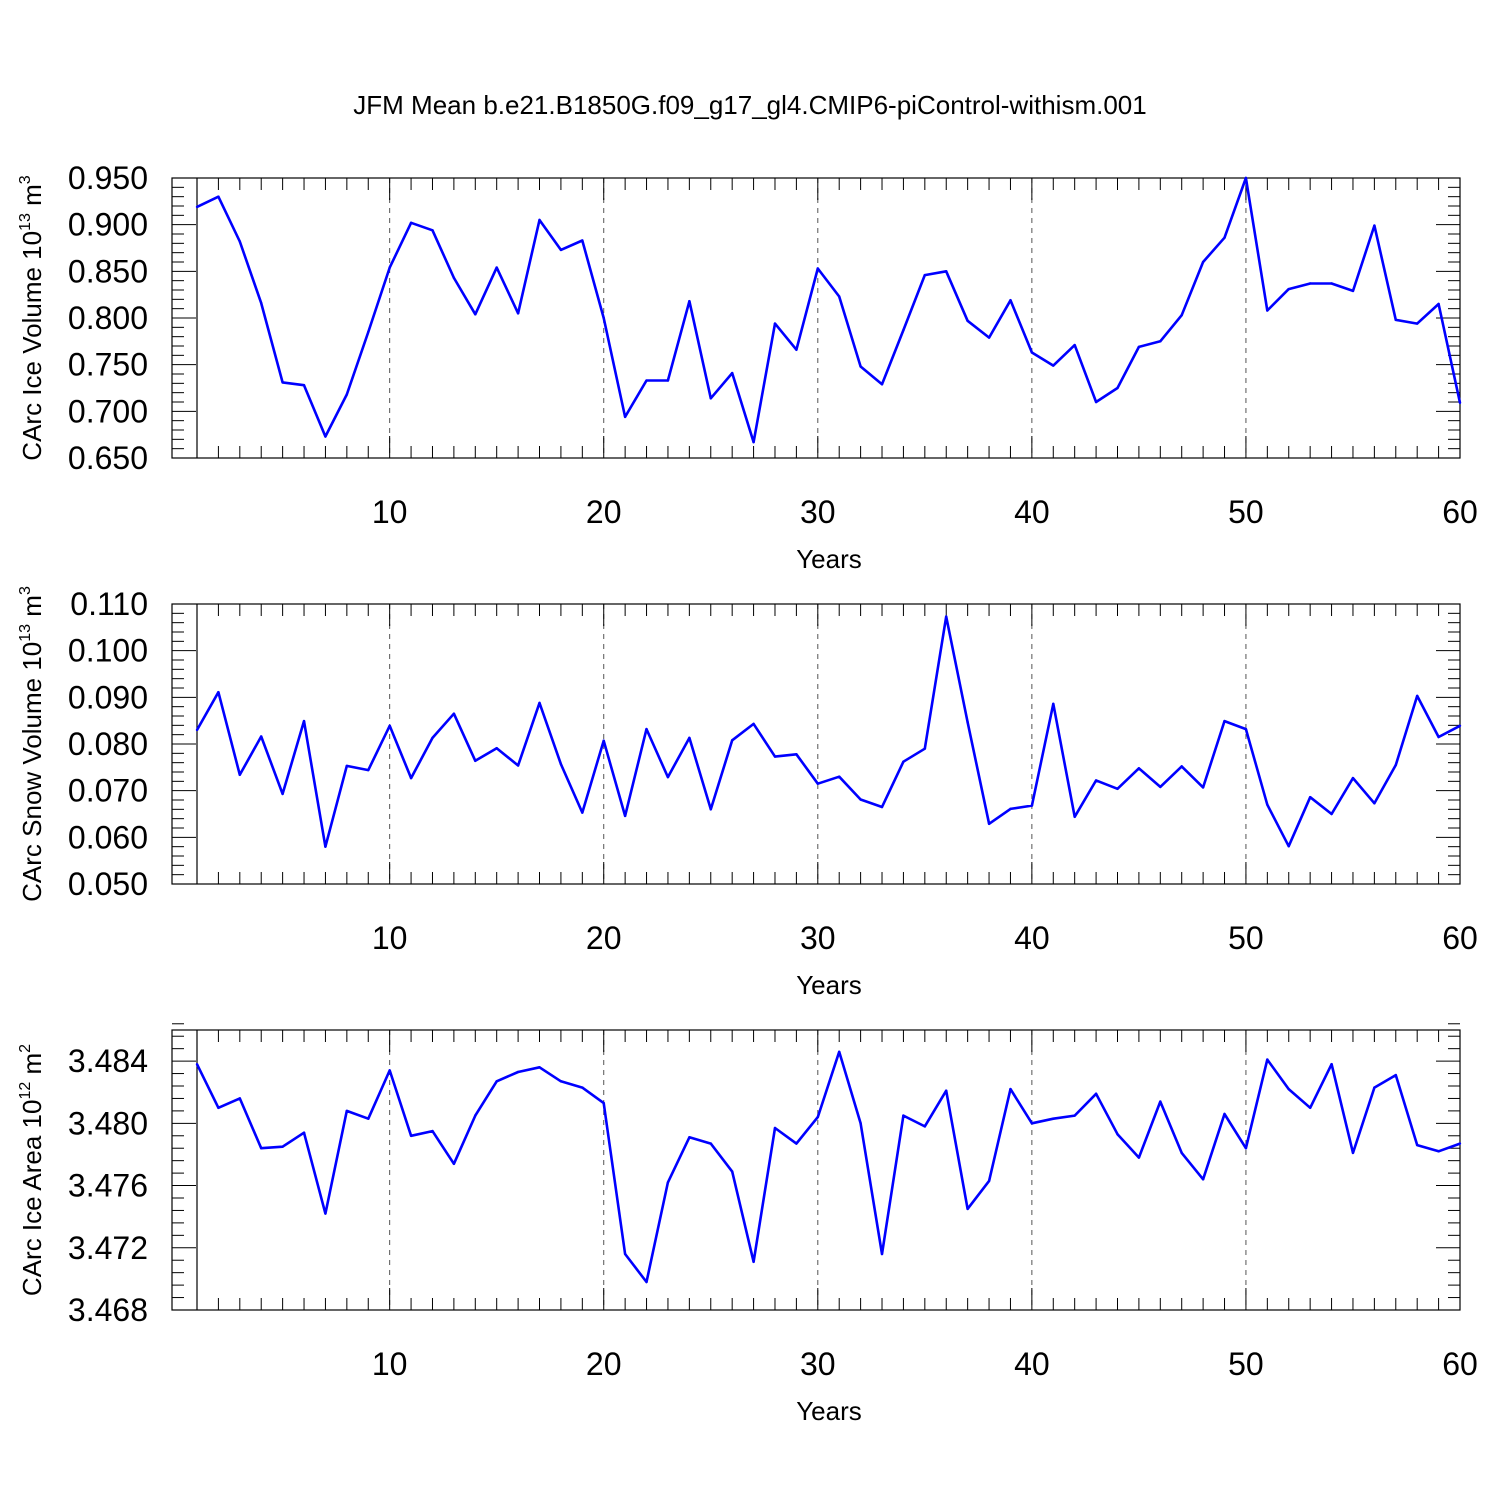 Image resolution: width=1500 pixels, height=1500 pixels. What do you see at coordinates (1460, 512) in the screenshot?
I see `x-tick-label: 60` at bounding box center [1460, 512].